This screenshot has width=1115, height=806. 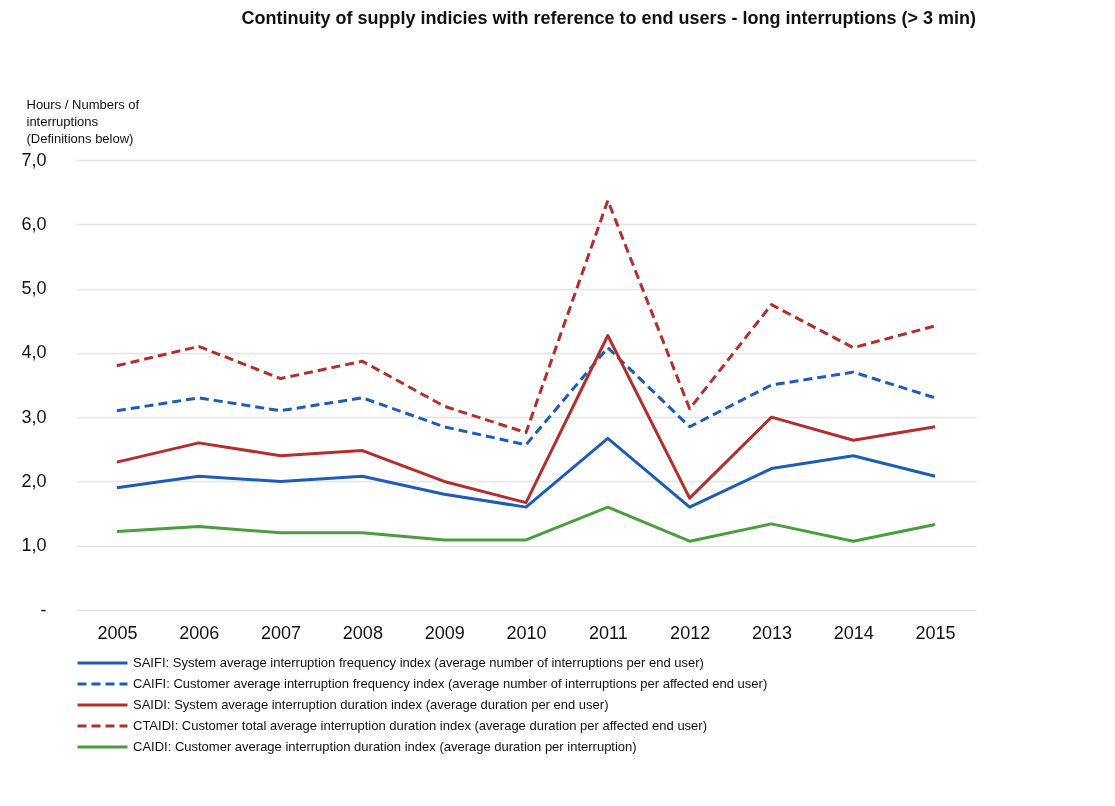 What do you see at coordinates (526, 632) in the screenshot?
I see `x-tick-label: 2010` at bounding box center [526, 632].